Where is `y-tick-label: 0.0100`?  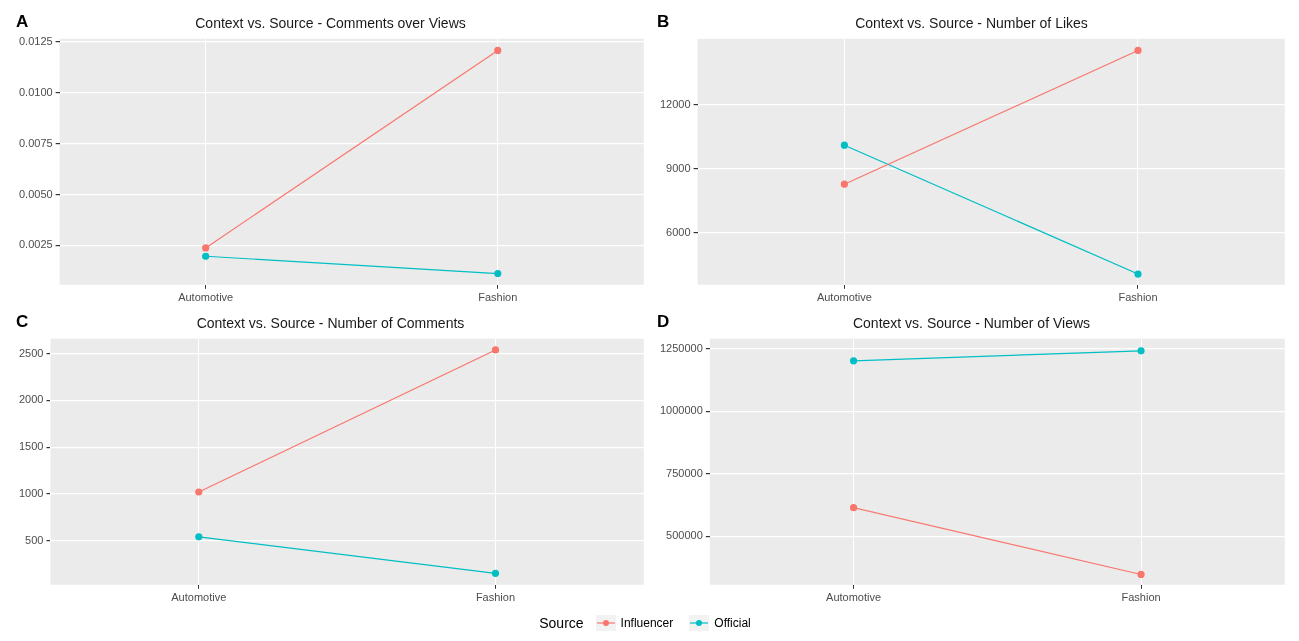 y-tick-label: 0.0100 is located at coordinates (35, 91).